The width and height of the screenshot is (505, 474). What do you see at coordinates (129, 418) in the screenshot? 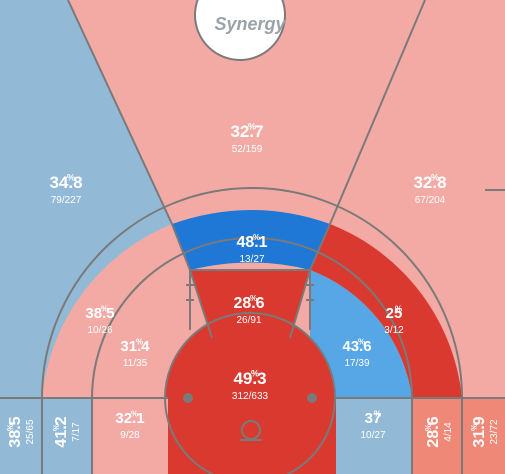
I see `zone-pct: 32.1` at bounding box center [129, 418].